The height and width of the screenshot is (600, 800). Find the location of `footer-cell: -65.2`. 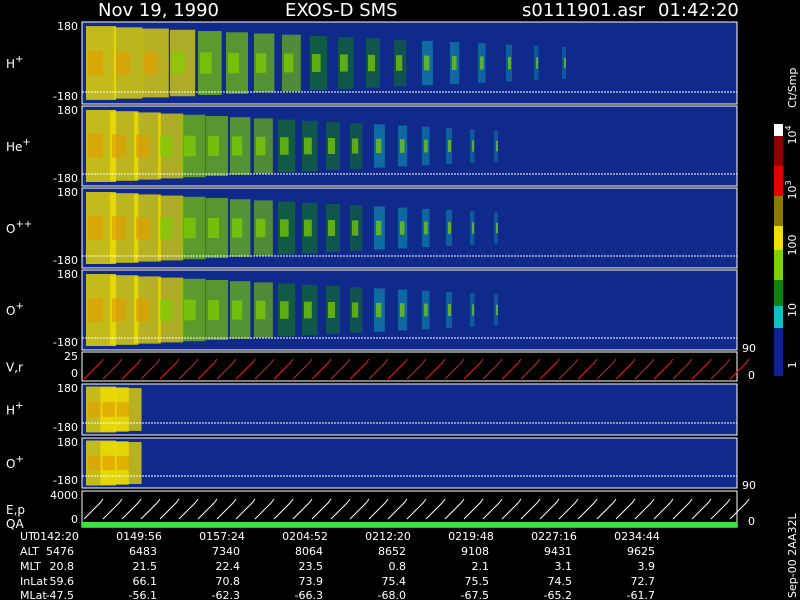

footer-cell: -65.2 is located at coordinates (558, 594).